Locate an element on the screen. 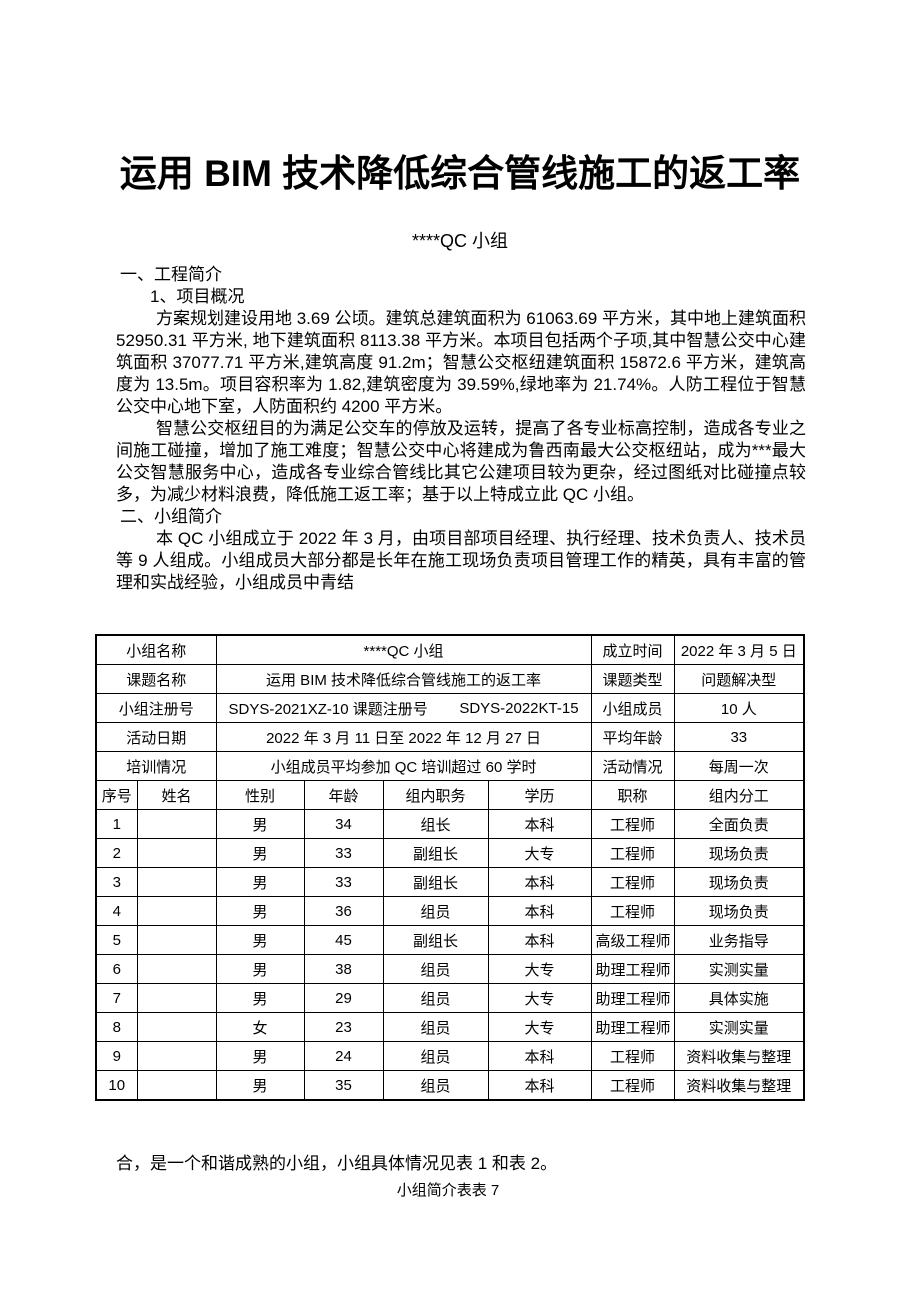 The height and width of the screenshot is (1301, 920). info-value: 小组成员平均参加 QC 培训超过 60 学时 is located at coordinates (403, 766).